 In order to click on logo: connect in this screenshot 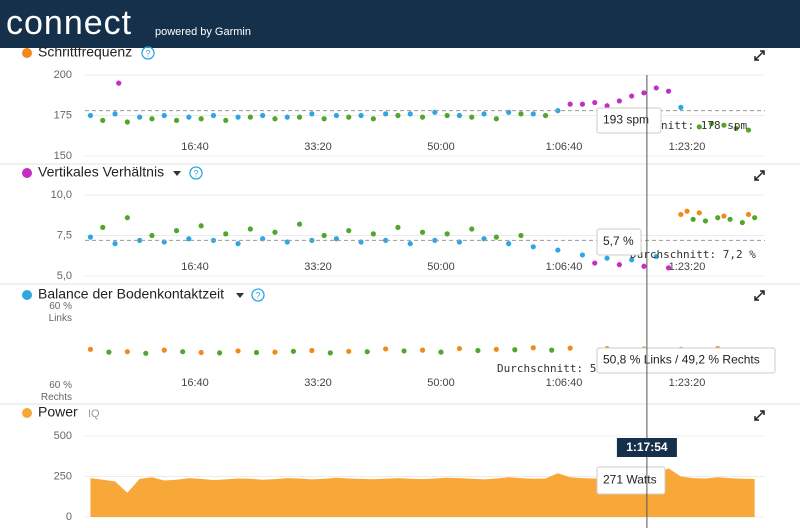, I will do `click(69, 23)`.